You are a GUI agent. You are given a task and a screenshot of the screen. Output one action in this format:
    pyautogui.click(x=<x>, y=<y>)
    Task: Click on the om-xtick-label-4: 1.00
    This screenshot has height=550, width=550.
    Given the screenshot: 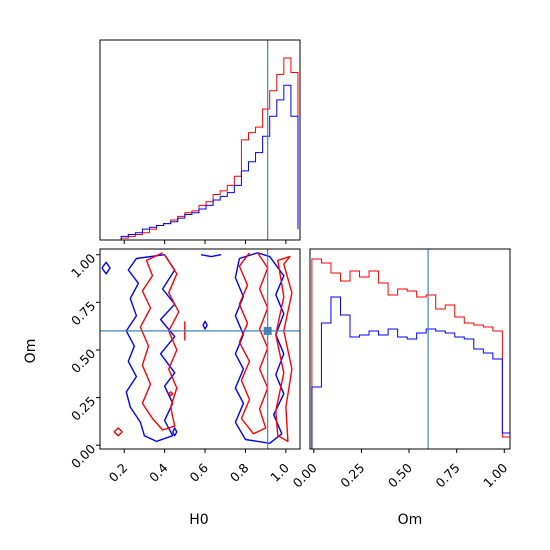 What is the action you would take?
    pyautogui.click(x=495, y=475)
    